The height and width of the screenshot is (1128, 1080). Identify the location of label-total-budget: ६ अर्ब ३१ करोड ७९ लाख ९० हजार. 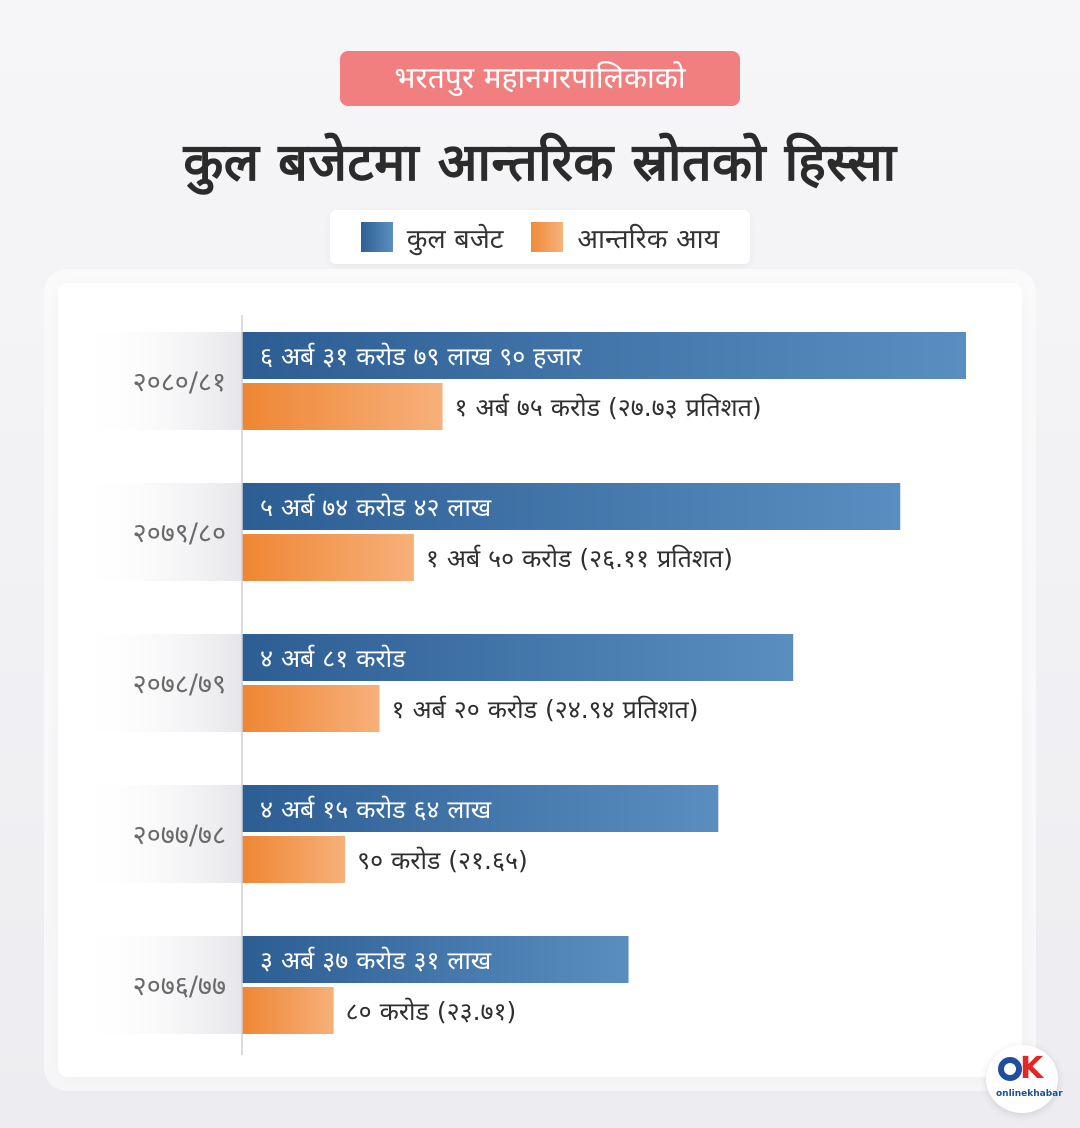
(421, 356).